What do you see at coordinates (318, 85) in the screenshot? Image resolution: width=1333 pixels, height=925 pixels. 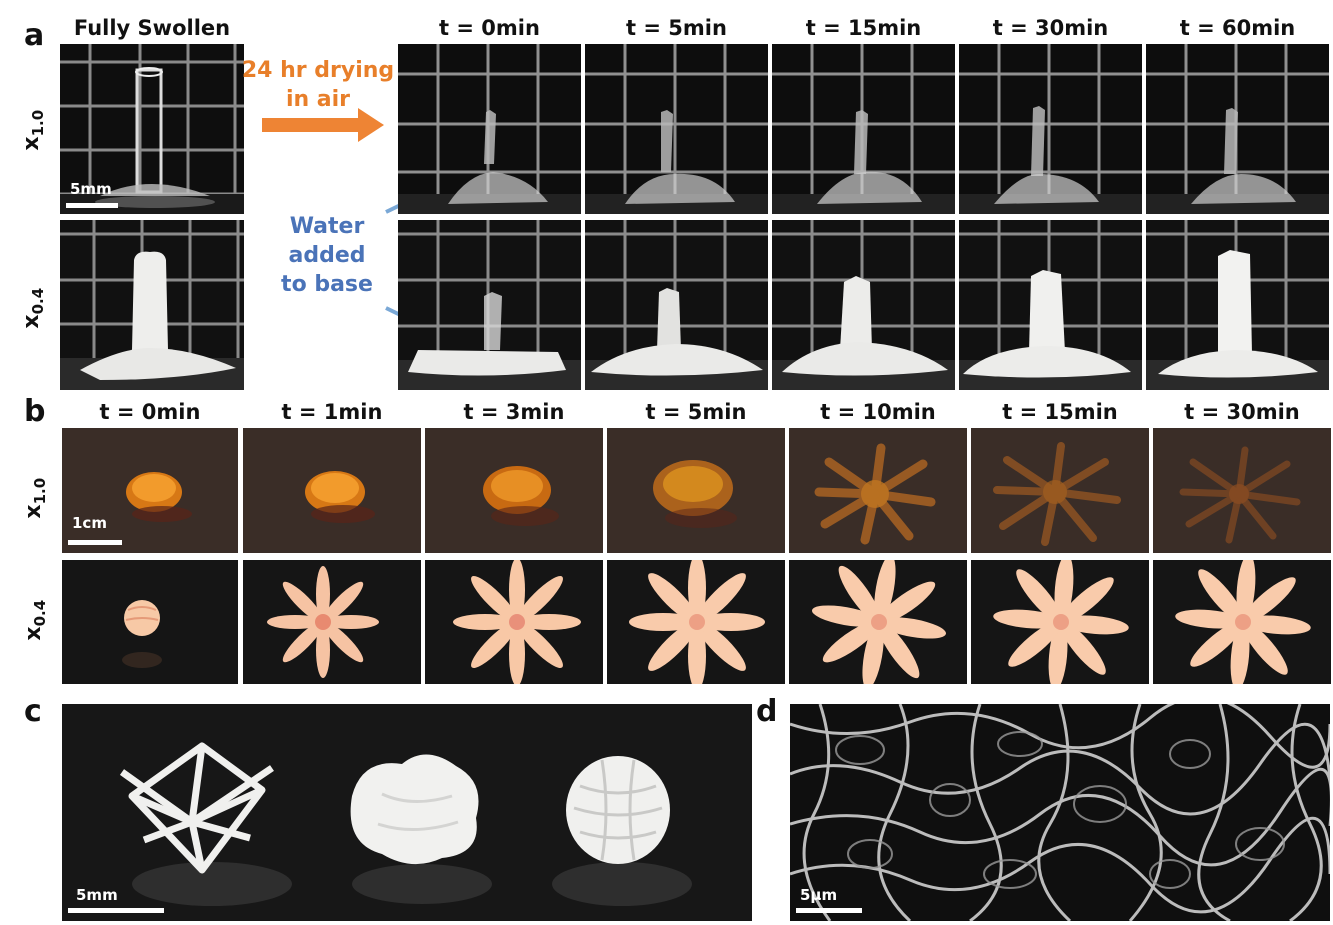 I see `drying-annotation: 24 hr drying in air` at bounding box center [318, 85].